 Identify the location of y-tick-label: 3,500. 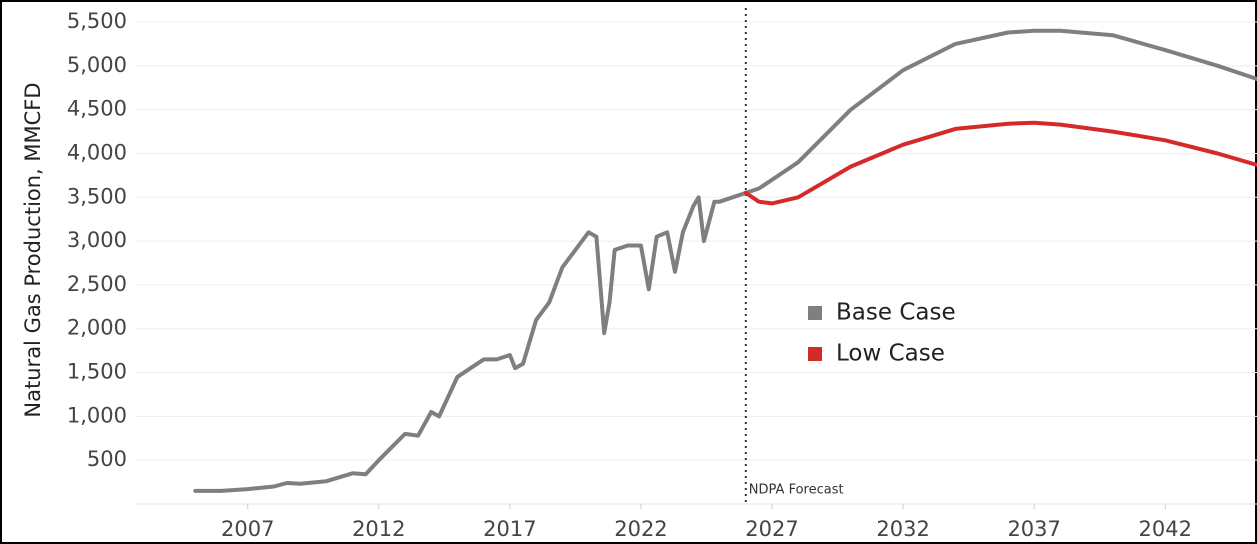
(97, 196).